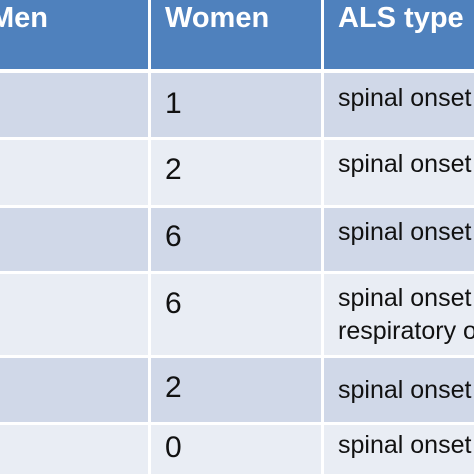  What do you see at coordinates (236, 389) in the screenshot?
I see `table-row-5-women: 2` at bounding box center [236, 389].